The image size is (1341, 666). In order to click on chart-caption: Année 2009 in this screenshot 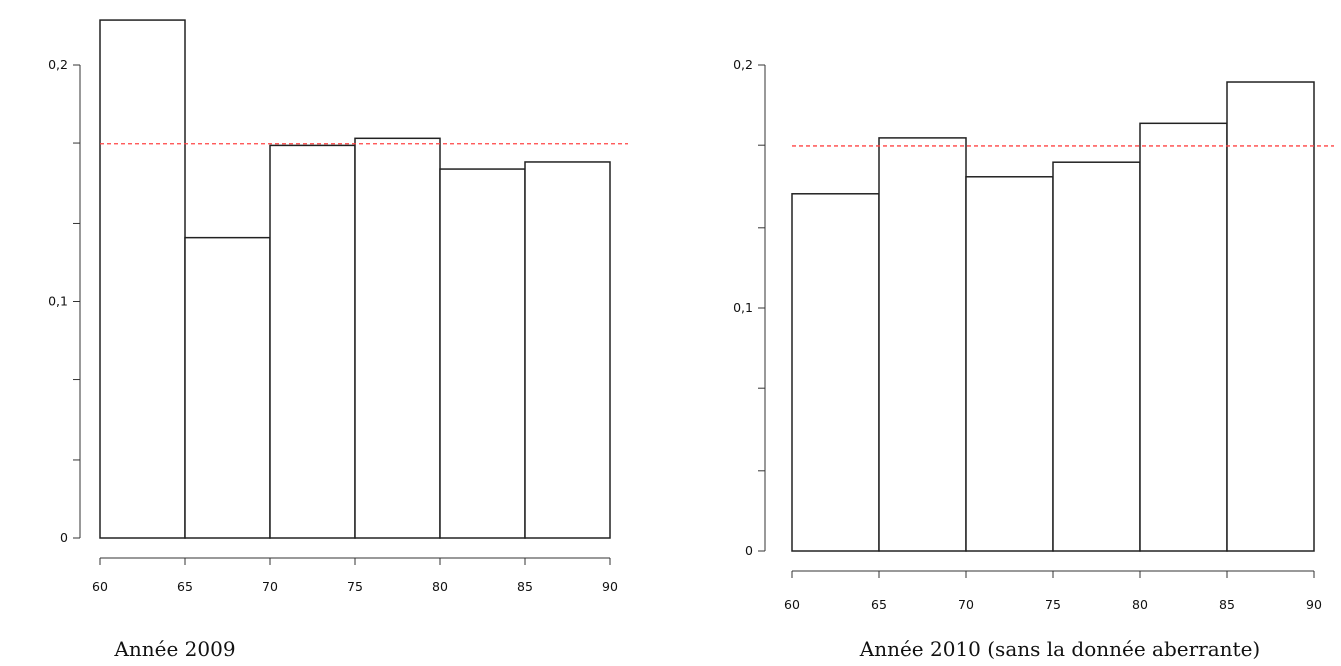, I will do `click(174, 649)`.